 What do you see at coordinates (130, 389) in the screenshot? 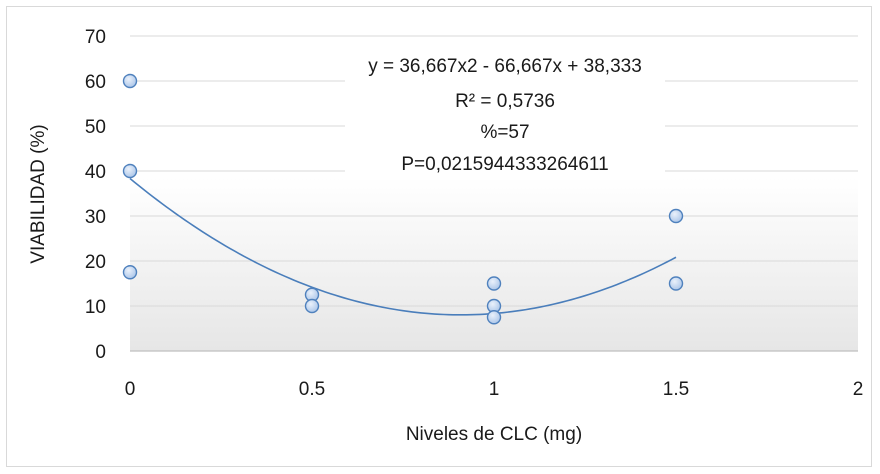
I see `x-tick-label: 0` at bounding box center [130, 389].